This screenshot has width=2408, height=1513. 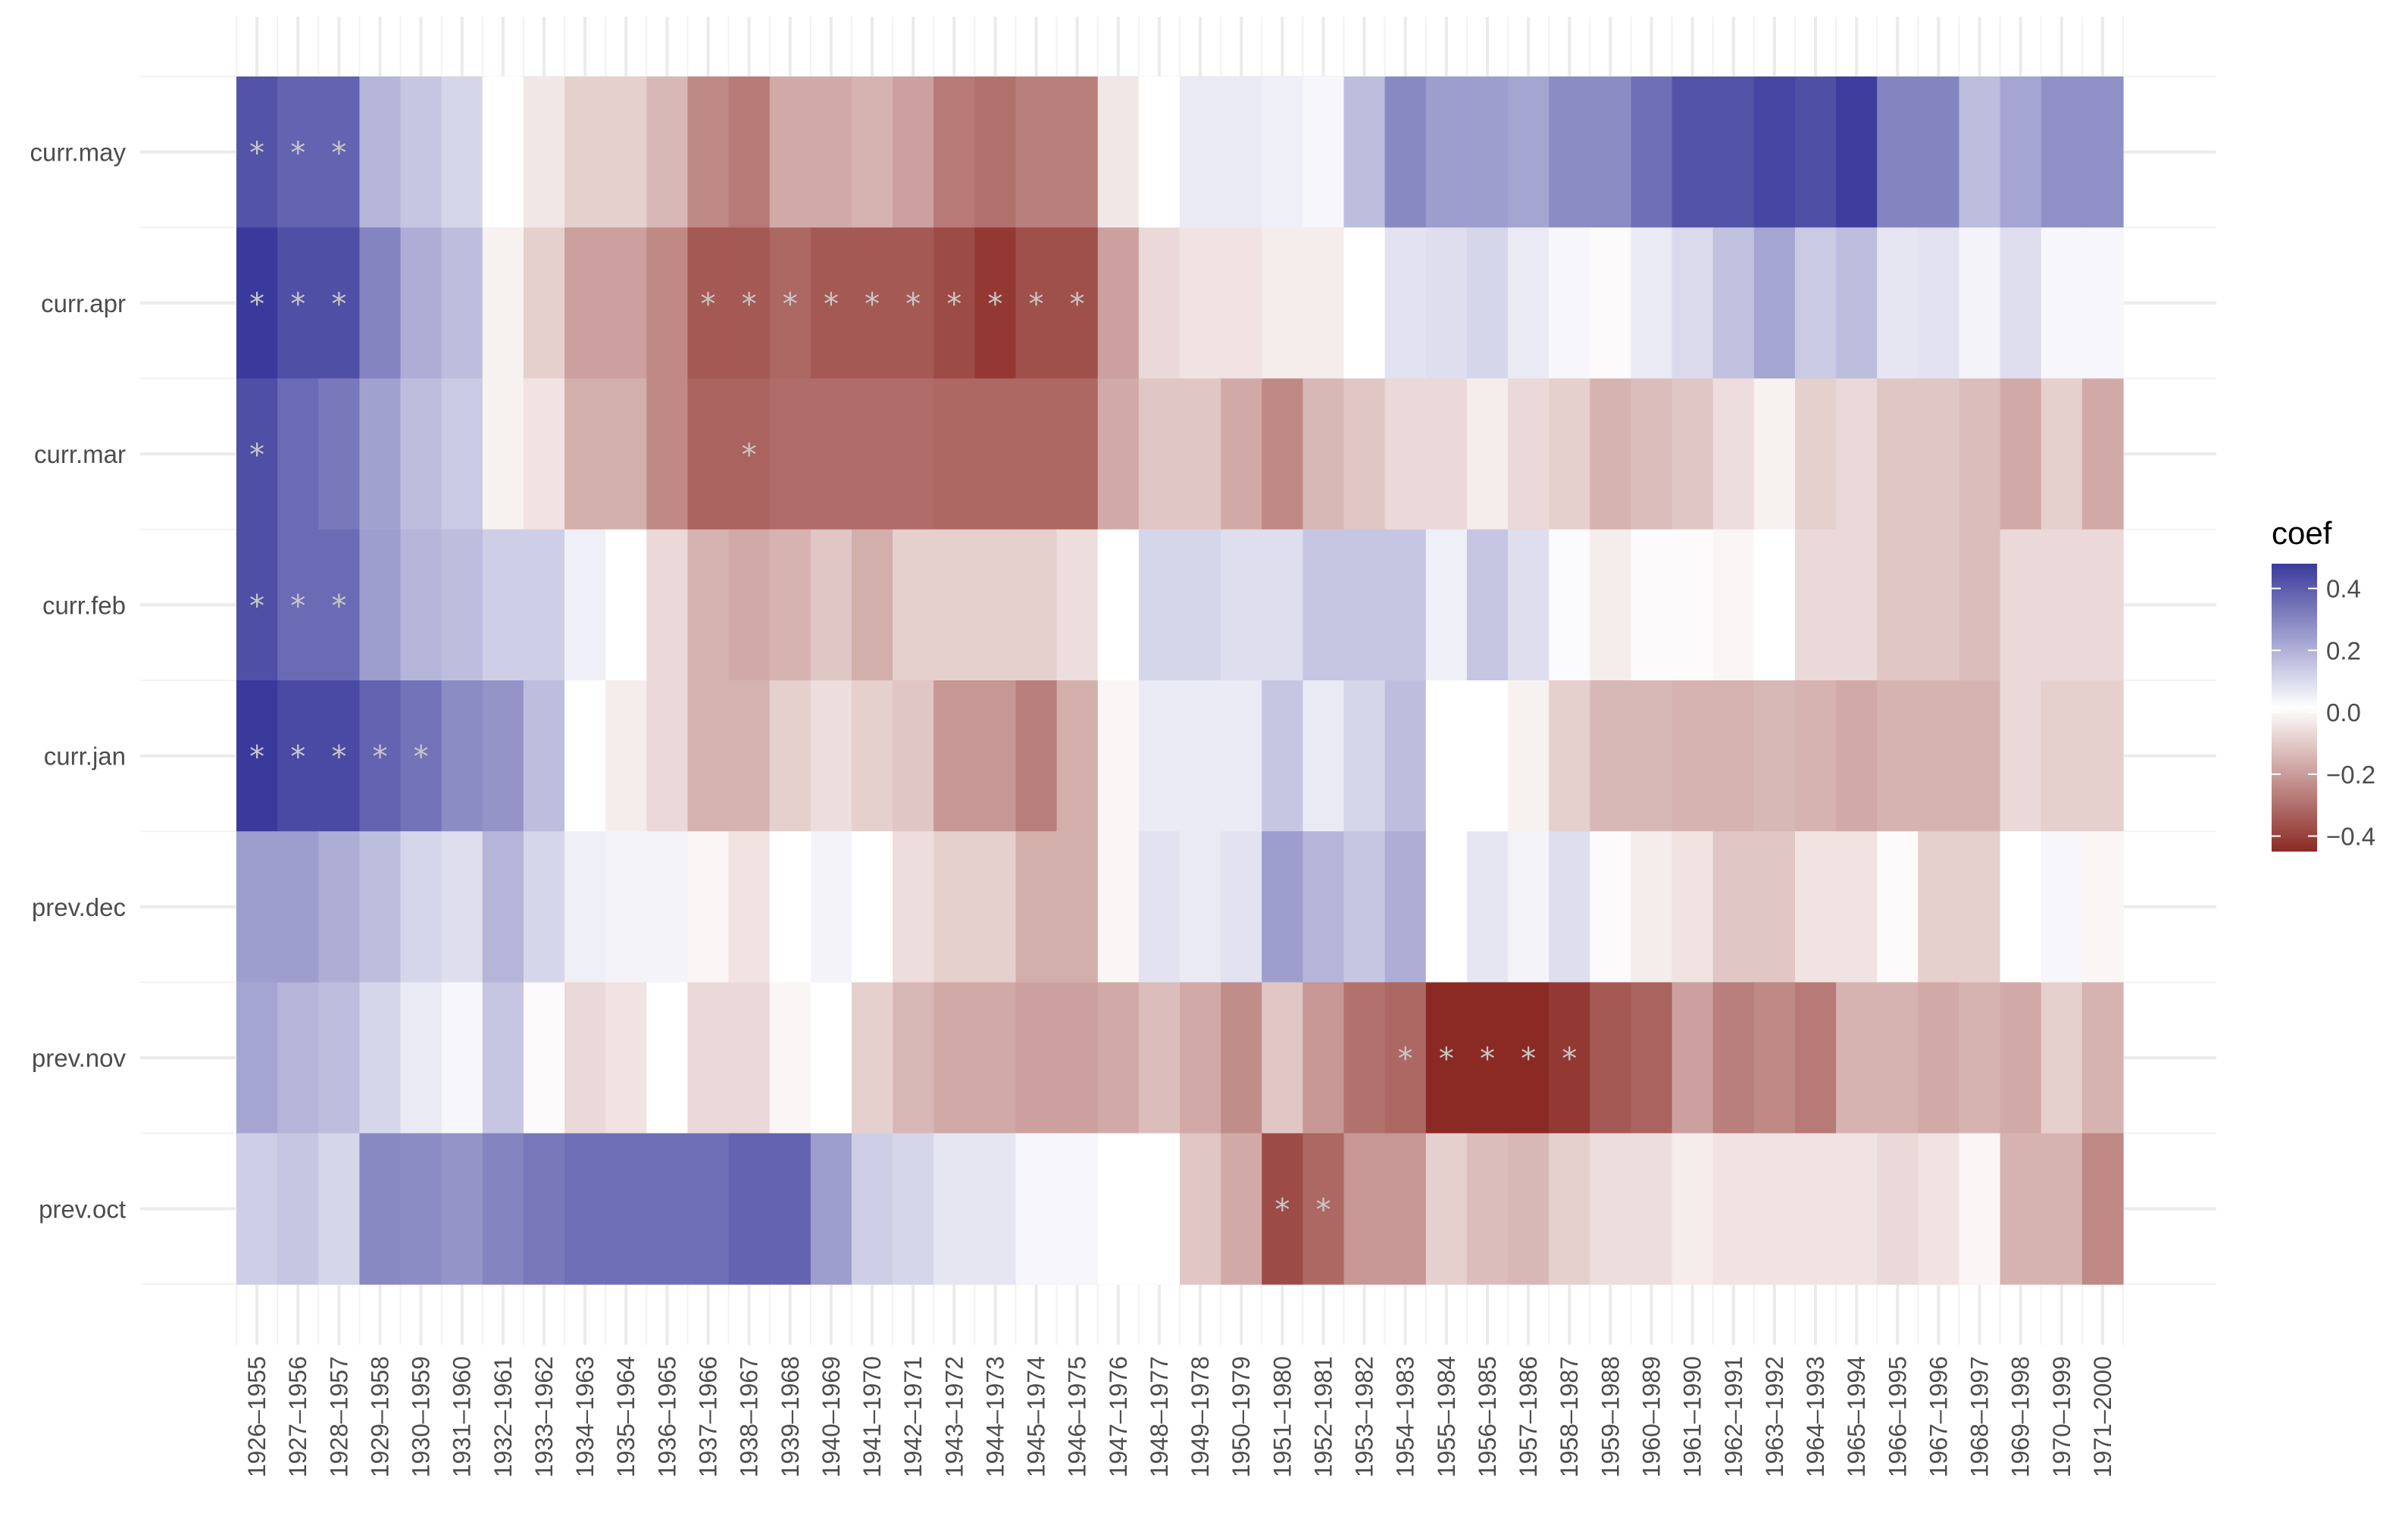 What do you see at coordinates (1118, 1416) in the screenshot?
I see `x-tick-label: 1947–1976` at bounding box center [1118, 1416].